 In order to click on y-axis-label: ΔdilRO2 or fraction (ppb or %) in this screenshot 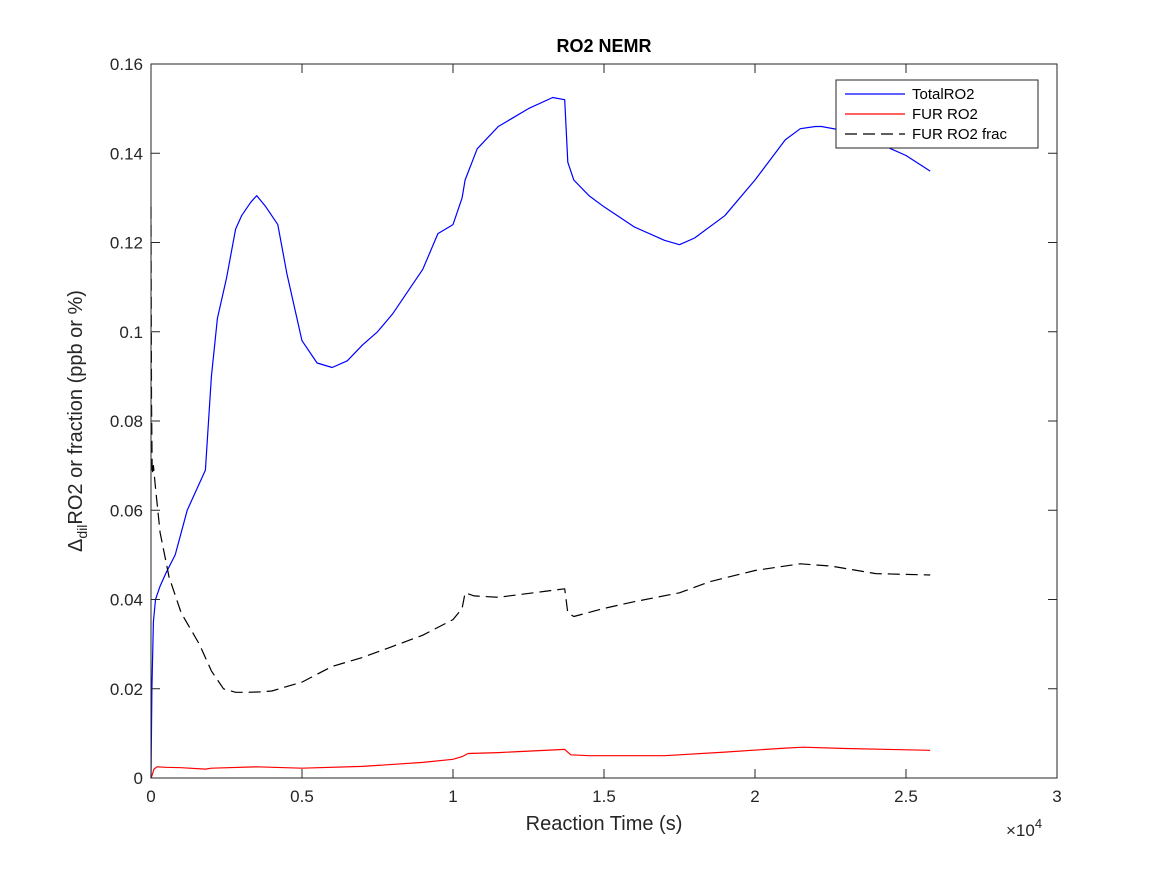, I will do `click(77, 421)`.